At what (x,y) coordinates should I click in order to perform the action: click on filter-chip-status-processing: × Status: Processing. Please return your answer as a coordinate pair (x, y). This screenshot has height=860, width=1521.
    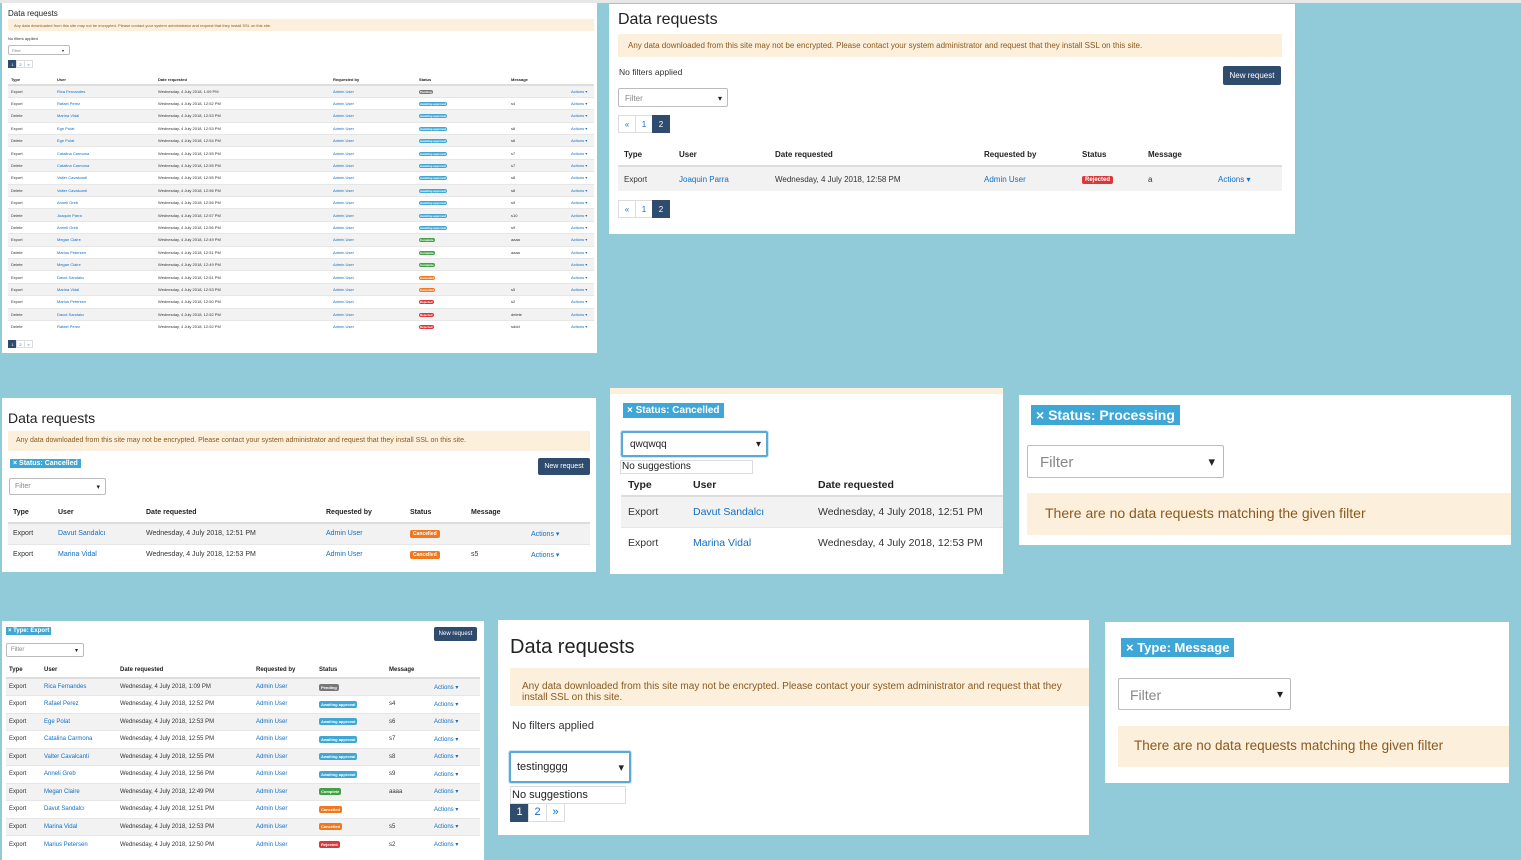
    Looking at the image, I should click on (1105, 415).